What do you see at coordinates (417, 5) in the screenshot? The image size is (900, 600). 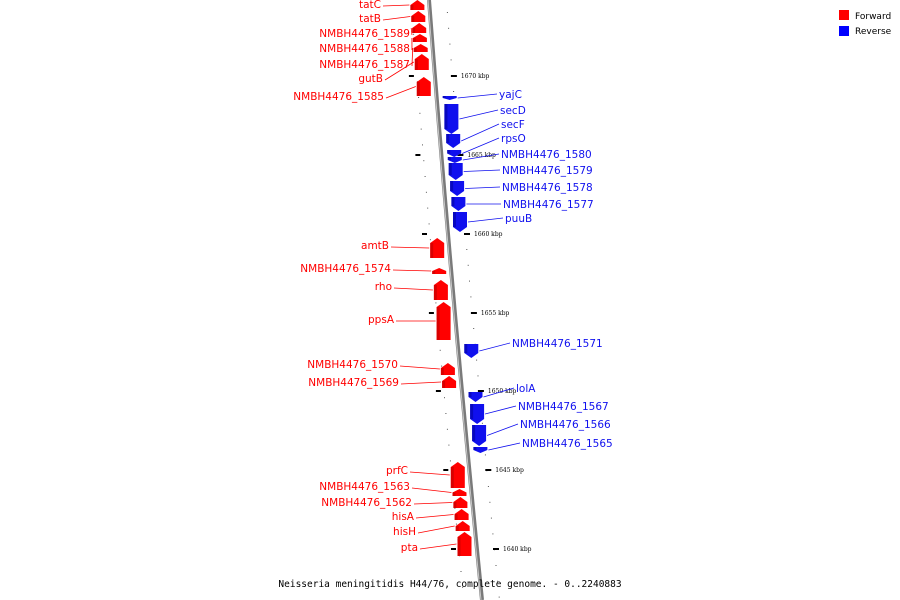 I see `gene-shape-tatc` at bounding box center [417, 5].